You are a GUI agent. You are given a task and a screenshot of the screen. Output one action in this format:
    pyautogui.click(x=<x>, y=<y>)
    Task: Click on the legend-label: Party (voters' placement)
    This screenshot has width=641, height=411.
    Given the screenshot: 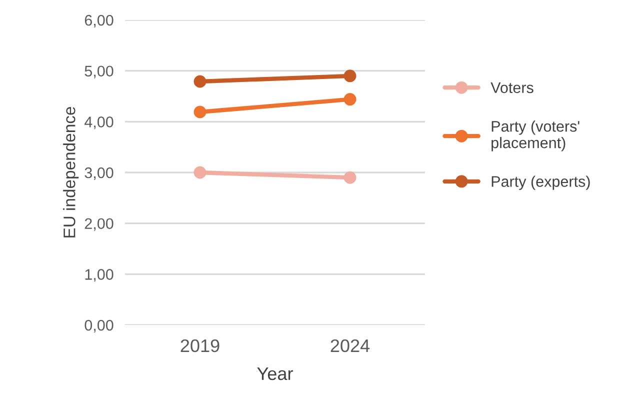 What is the action you would take?
    pyautogui.click(x=536, y=136)
    